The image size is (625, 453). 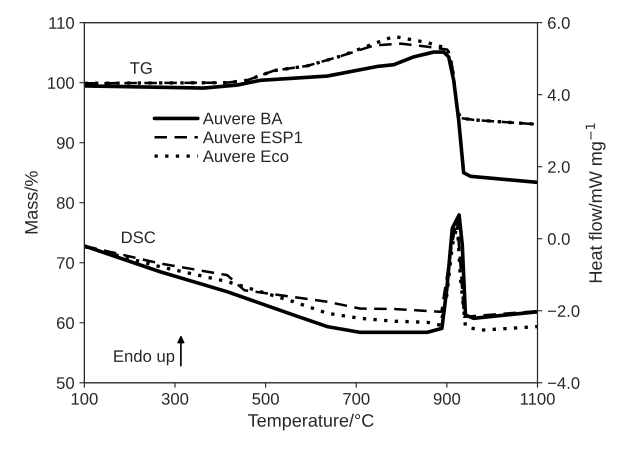 I want to click on y2-tick-label: 4.0, so click(x=559, y=95).